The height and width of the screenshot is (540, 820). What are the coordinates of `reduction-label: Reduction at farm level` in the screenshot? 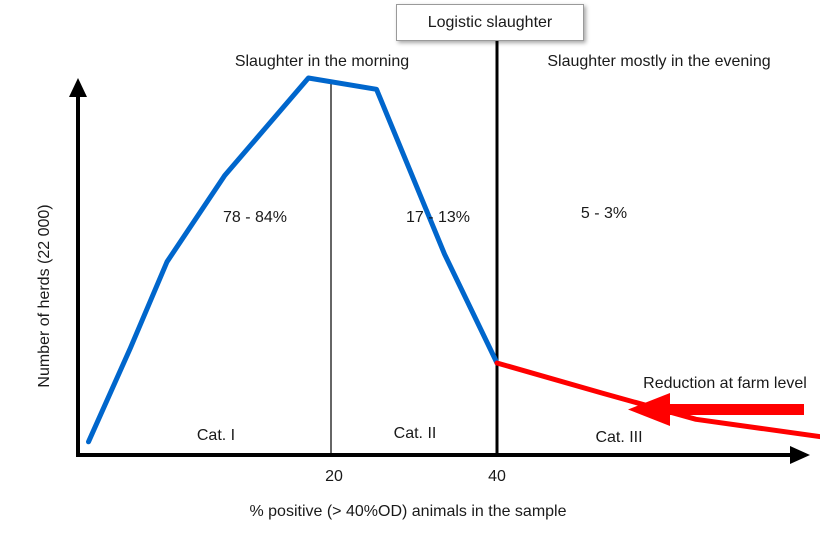 It's located at (725, 383).